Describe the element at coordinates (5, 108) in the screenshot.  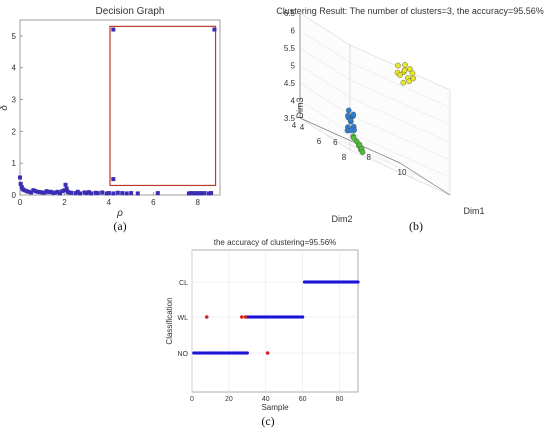
I see `decision-graph-y-label: δ` at that location.